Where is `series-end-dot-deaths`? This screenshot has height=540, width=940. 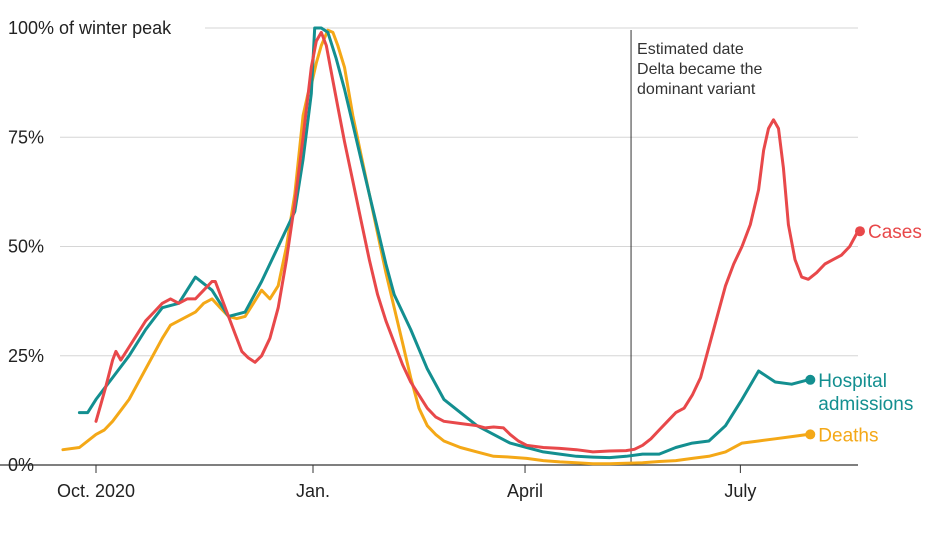 series-end-dot-deaths is located at coordinates (810, 434).